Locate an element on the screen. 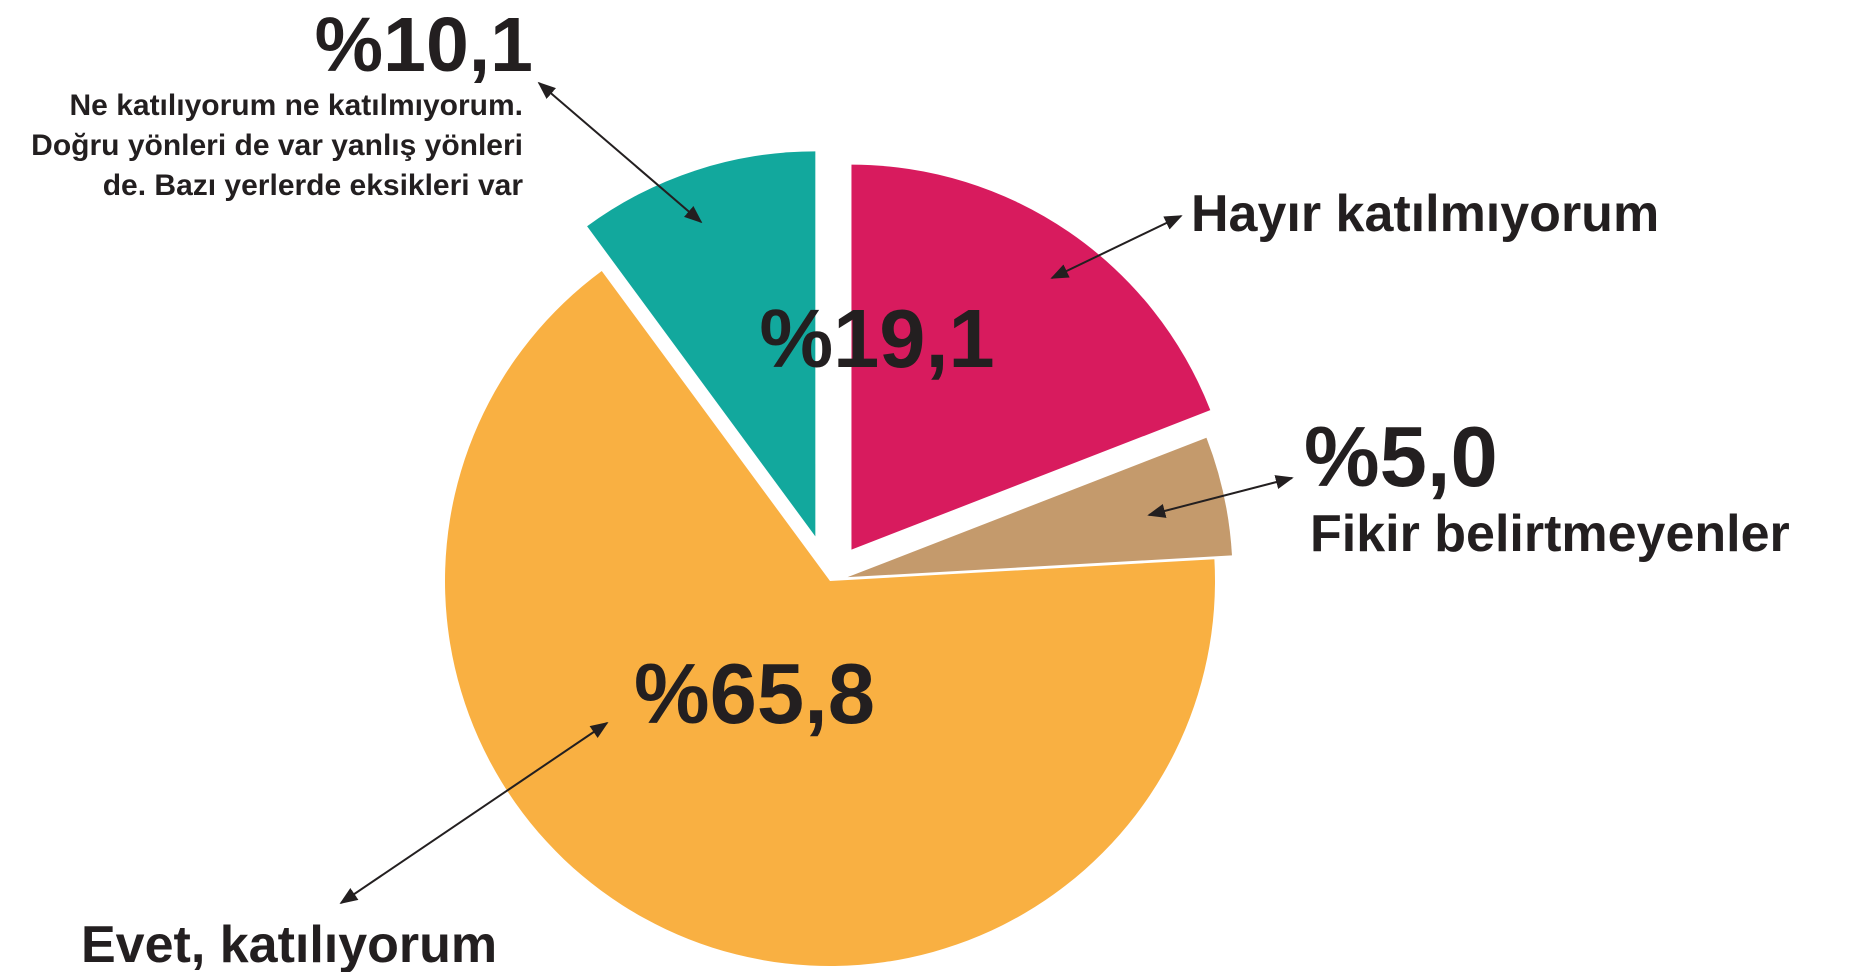 The image size is (1849, 972). slice-label: Evet, katılıyorum is located at coordinates (289, 944).